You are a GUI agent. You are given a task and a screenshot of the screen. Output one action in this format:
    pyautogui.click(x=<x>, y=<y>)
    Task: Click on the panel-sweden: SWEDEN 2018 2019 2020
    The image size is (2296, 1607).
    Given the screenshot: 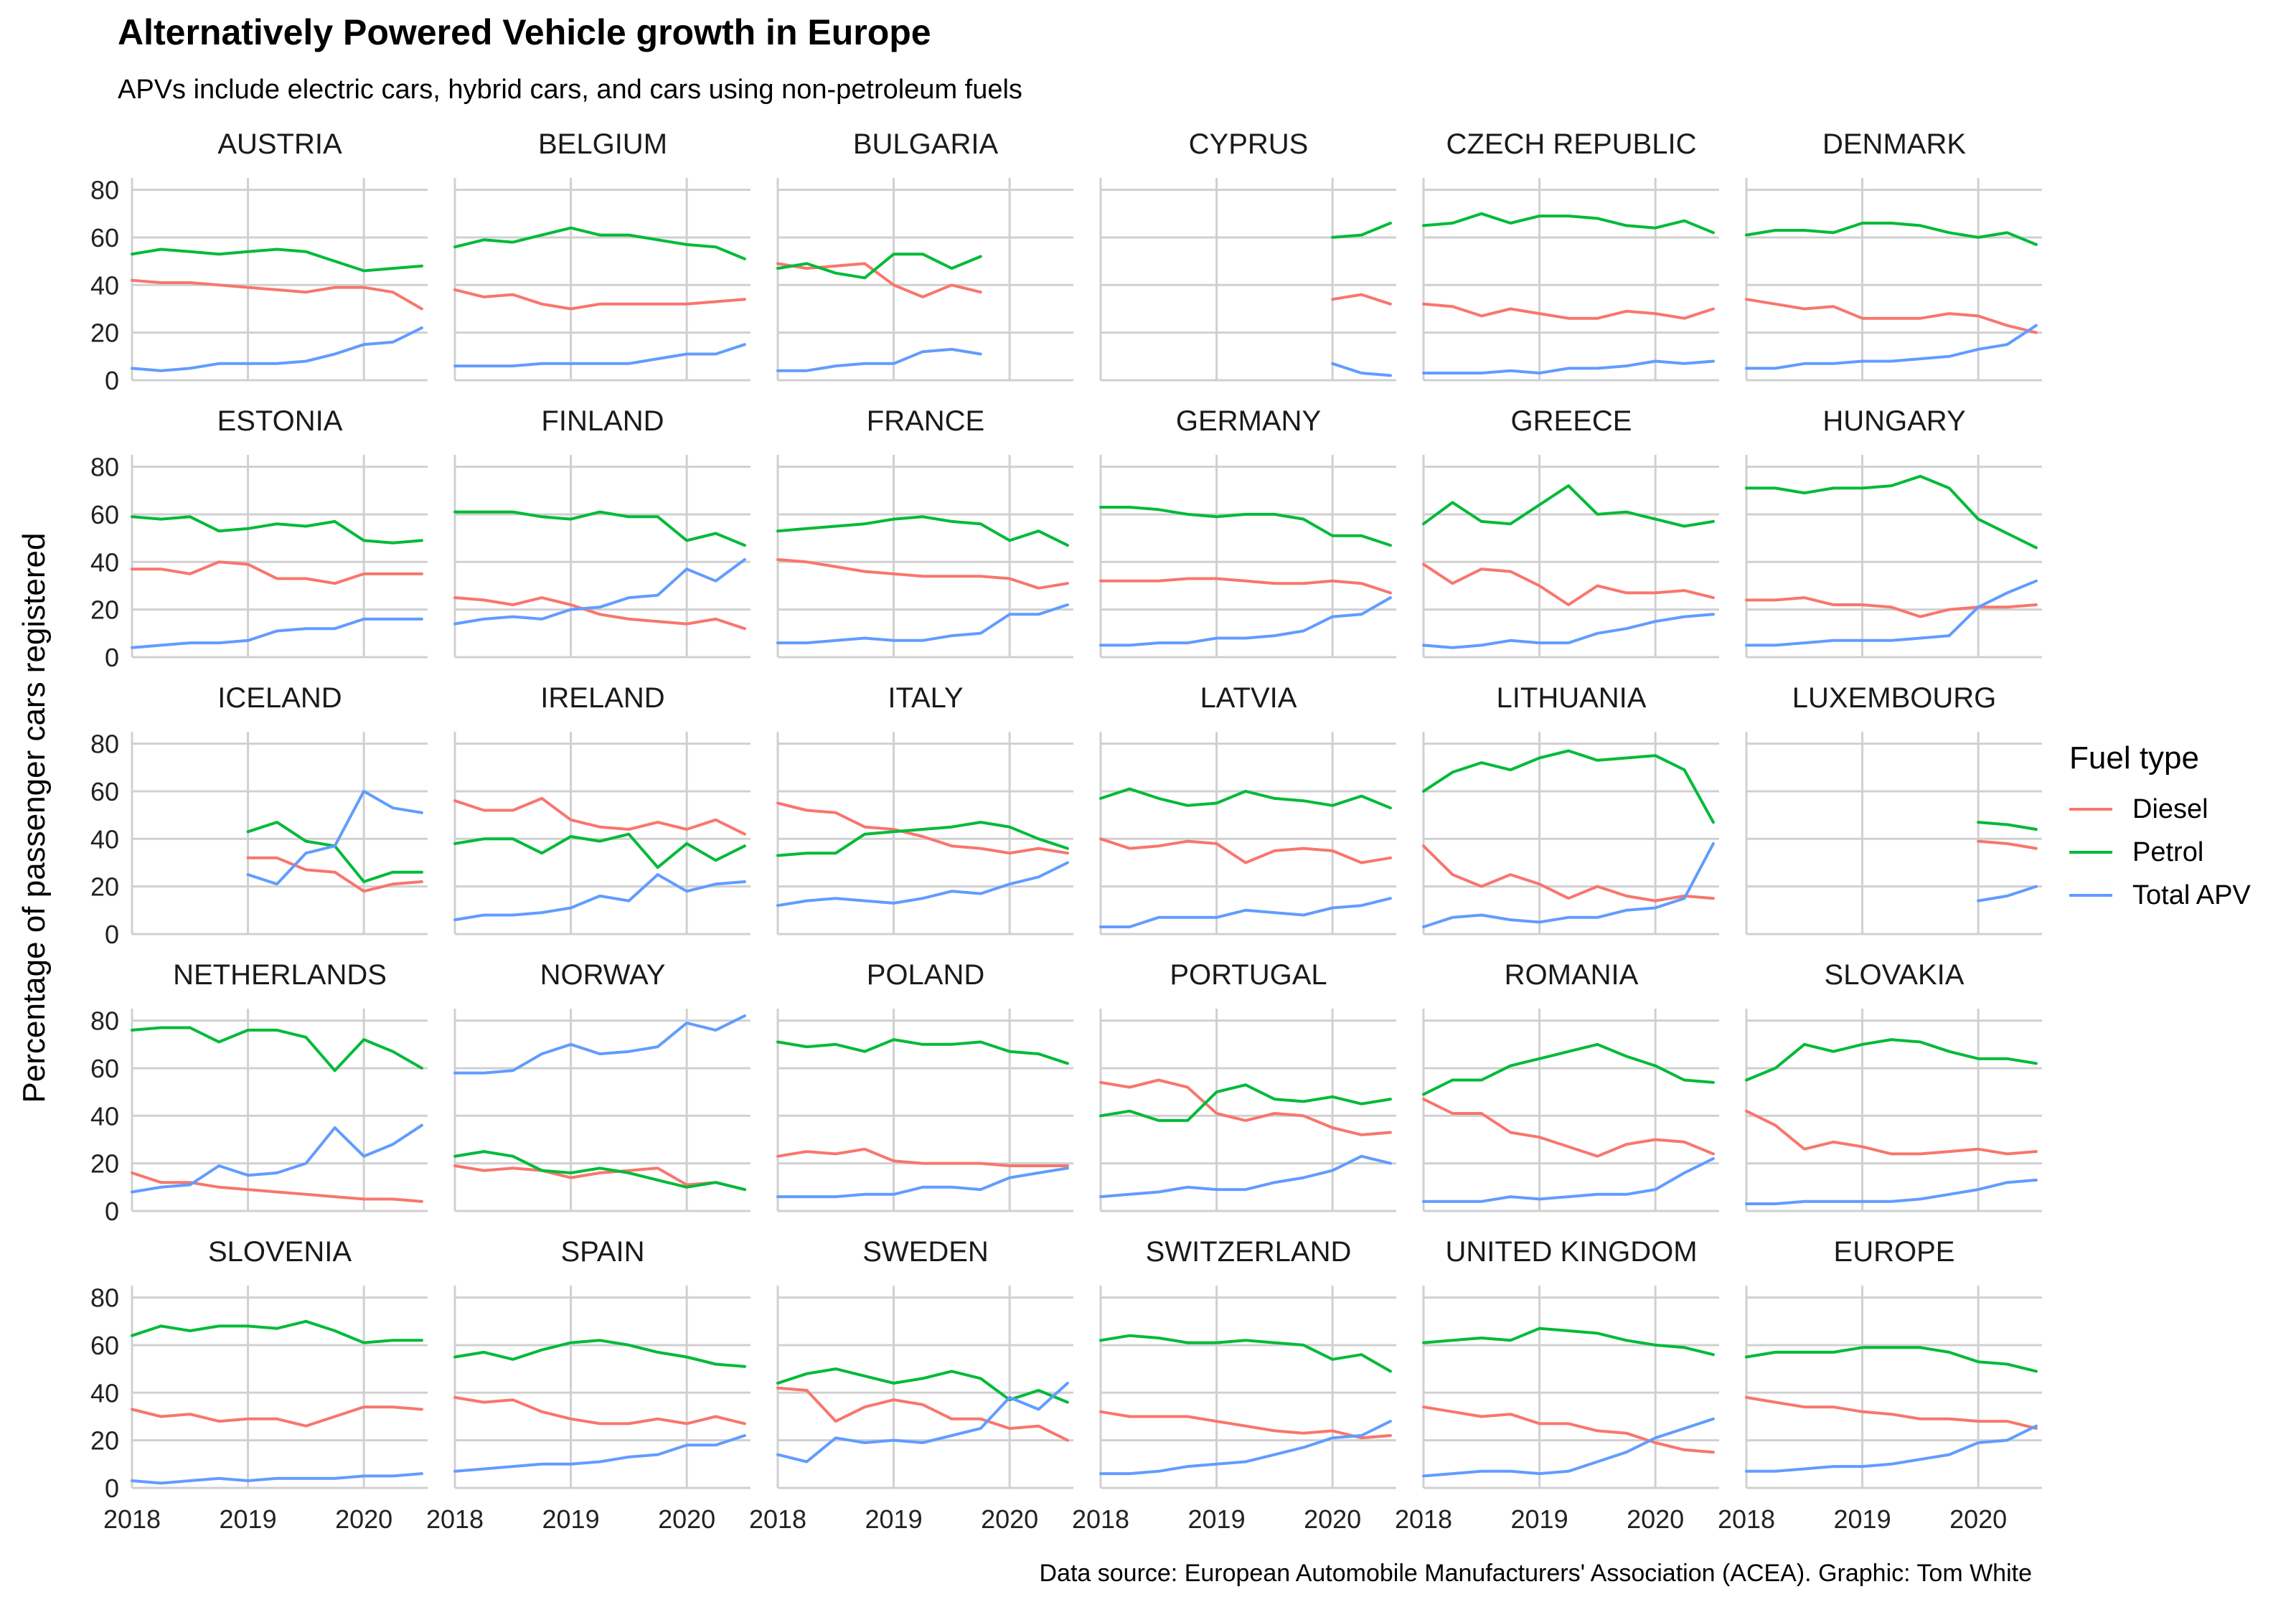 What is the action you would take?
    pyautogui.click(x=911, y=1385)
    